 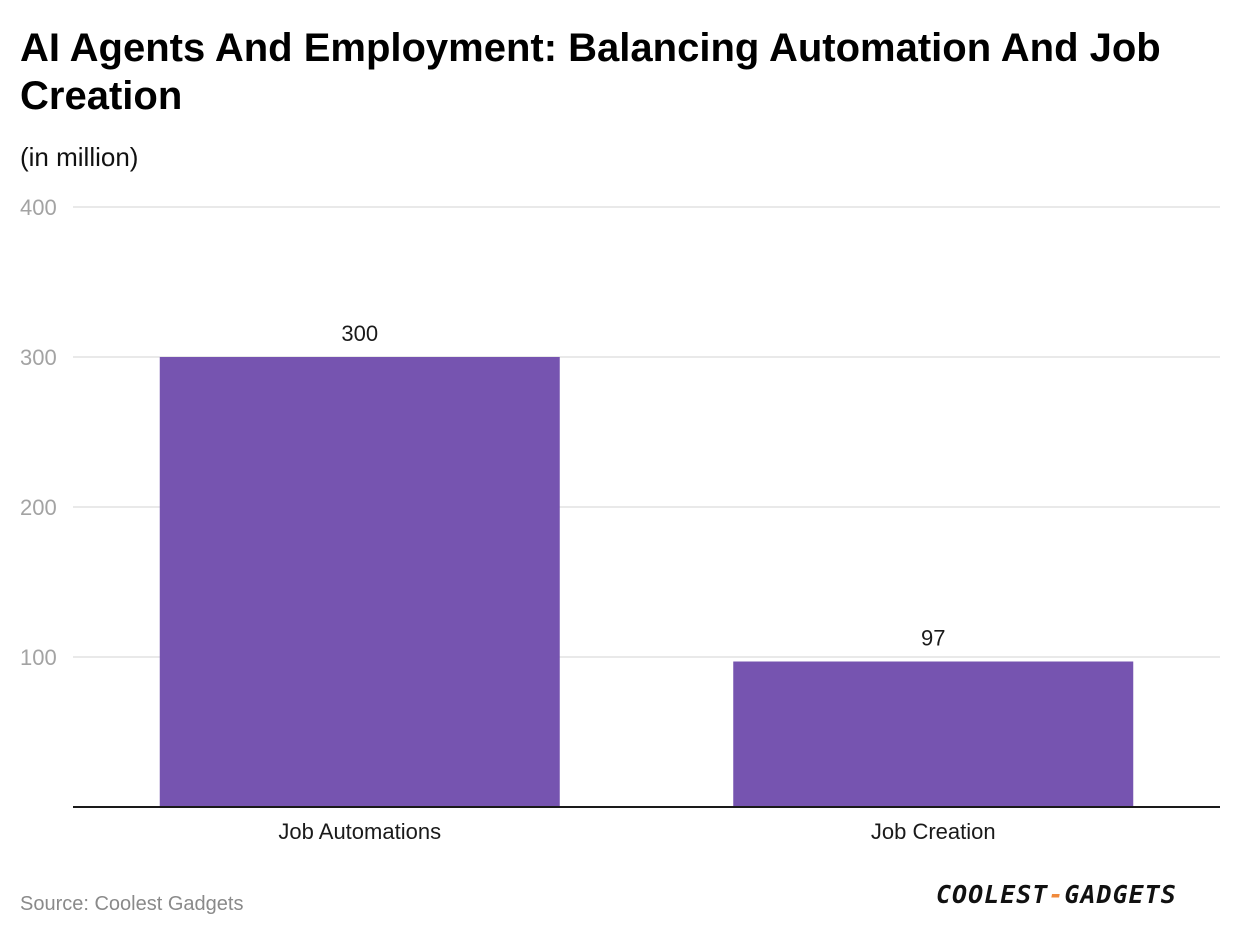 I want to click on y-tick-label-300: 300, so click(x=38, y=357).